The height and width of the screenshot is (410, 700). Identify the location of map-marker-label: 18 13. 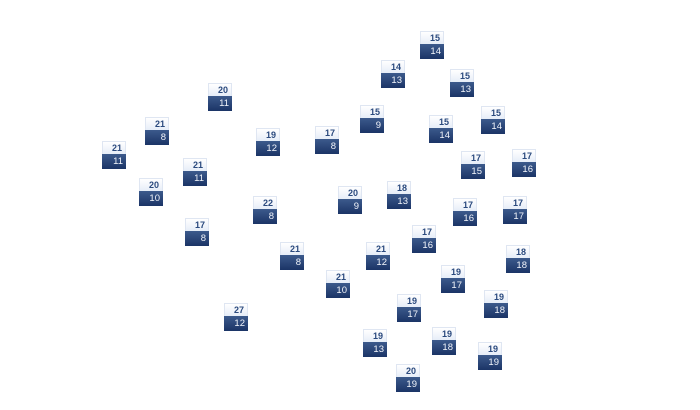
(399, 195).